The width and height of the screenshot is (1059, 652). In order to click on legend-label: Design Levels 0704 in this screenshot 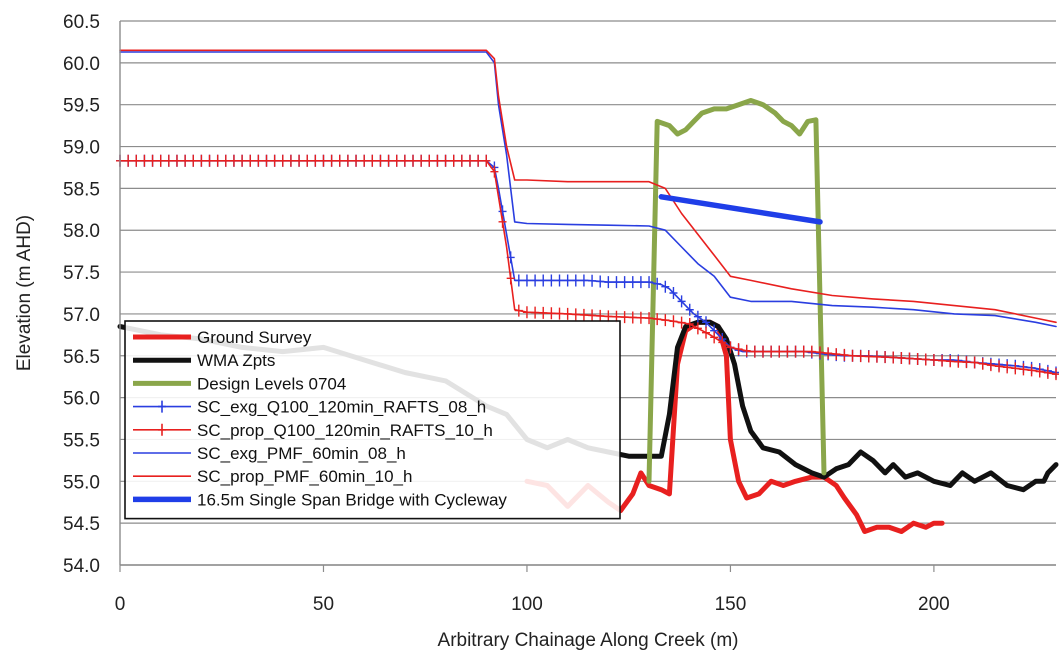, I will do `click(271, 383)`.